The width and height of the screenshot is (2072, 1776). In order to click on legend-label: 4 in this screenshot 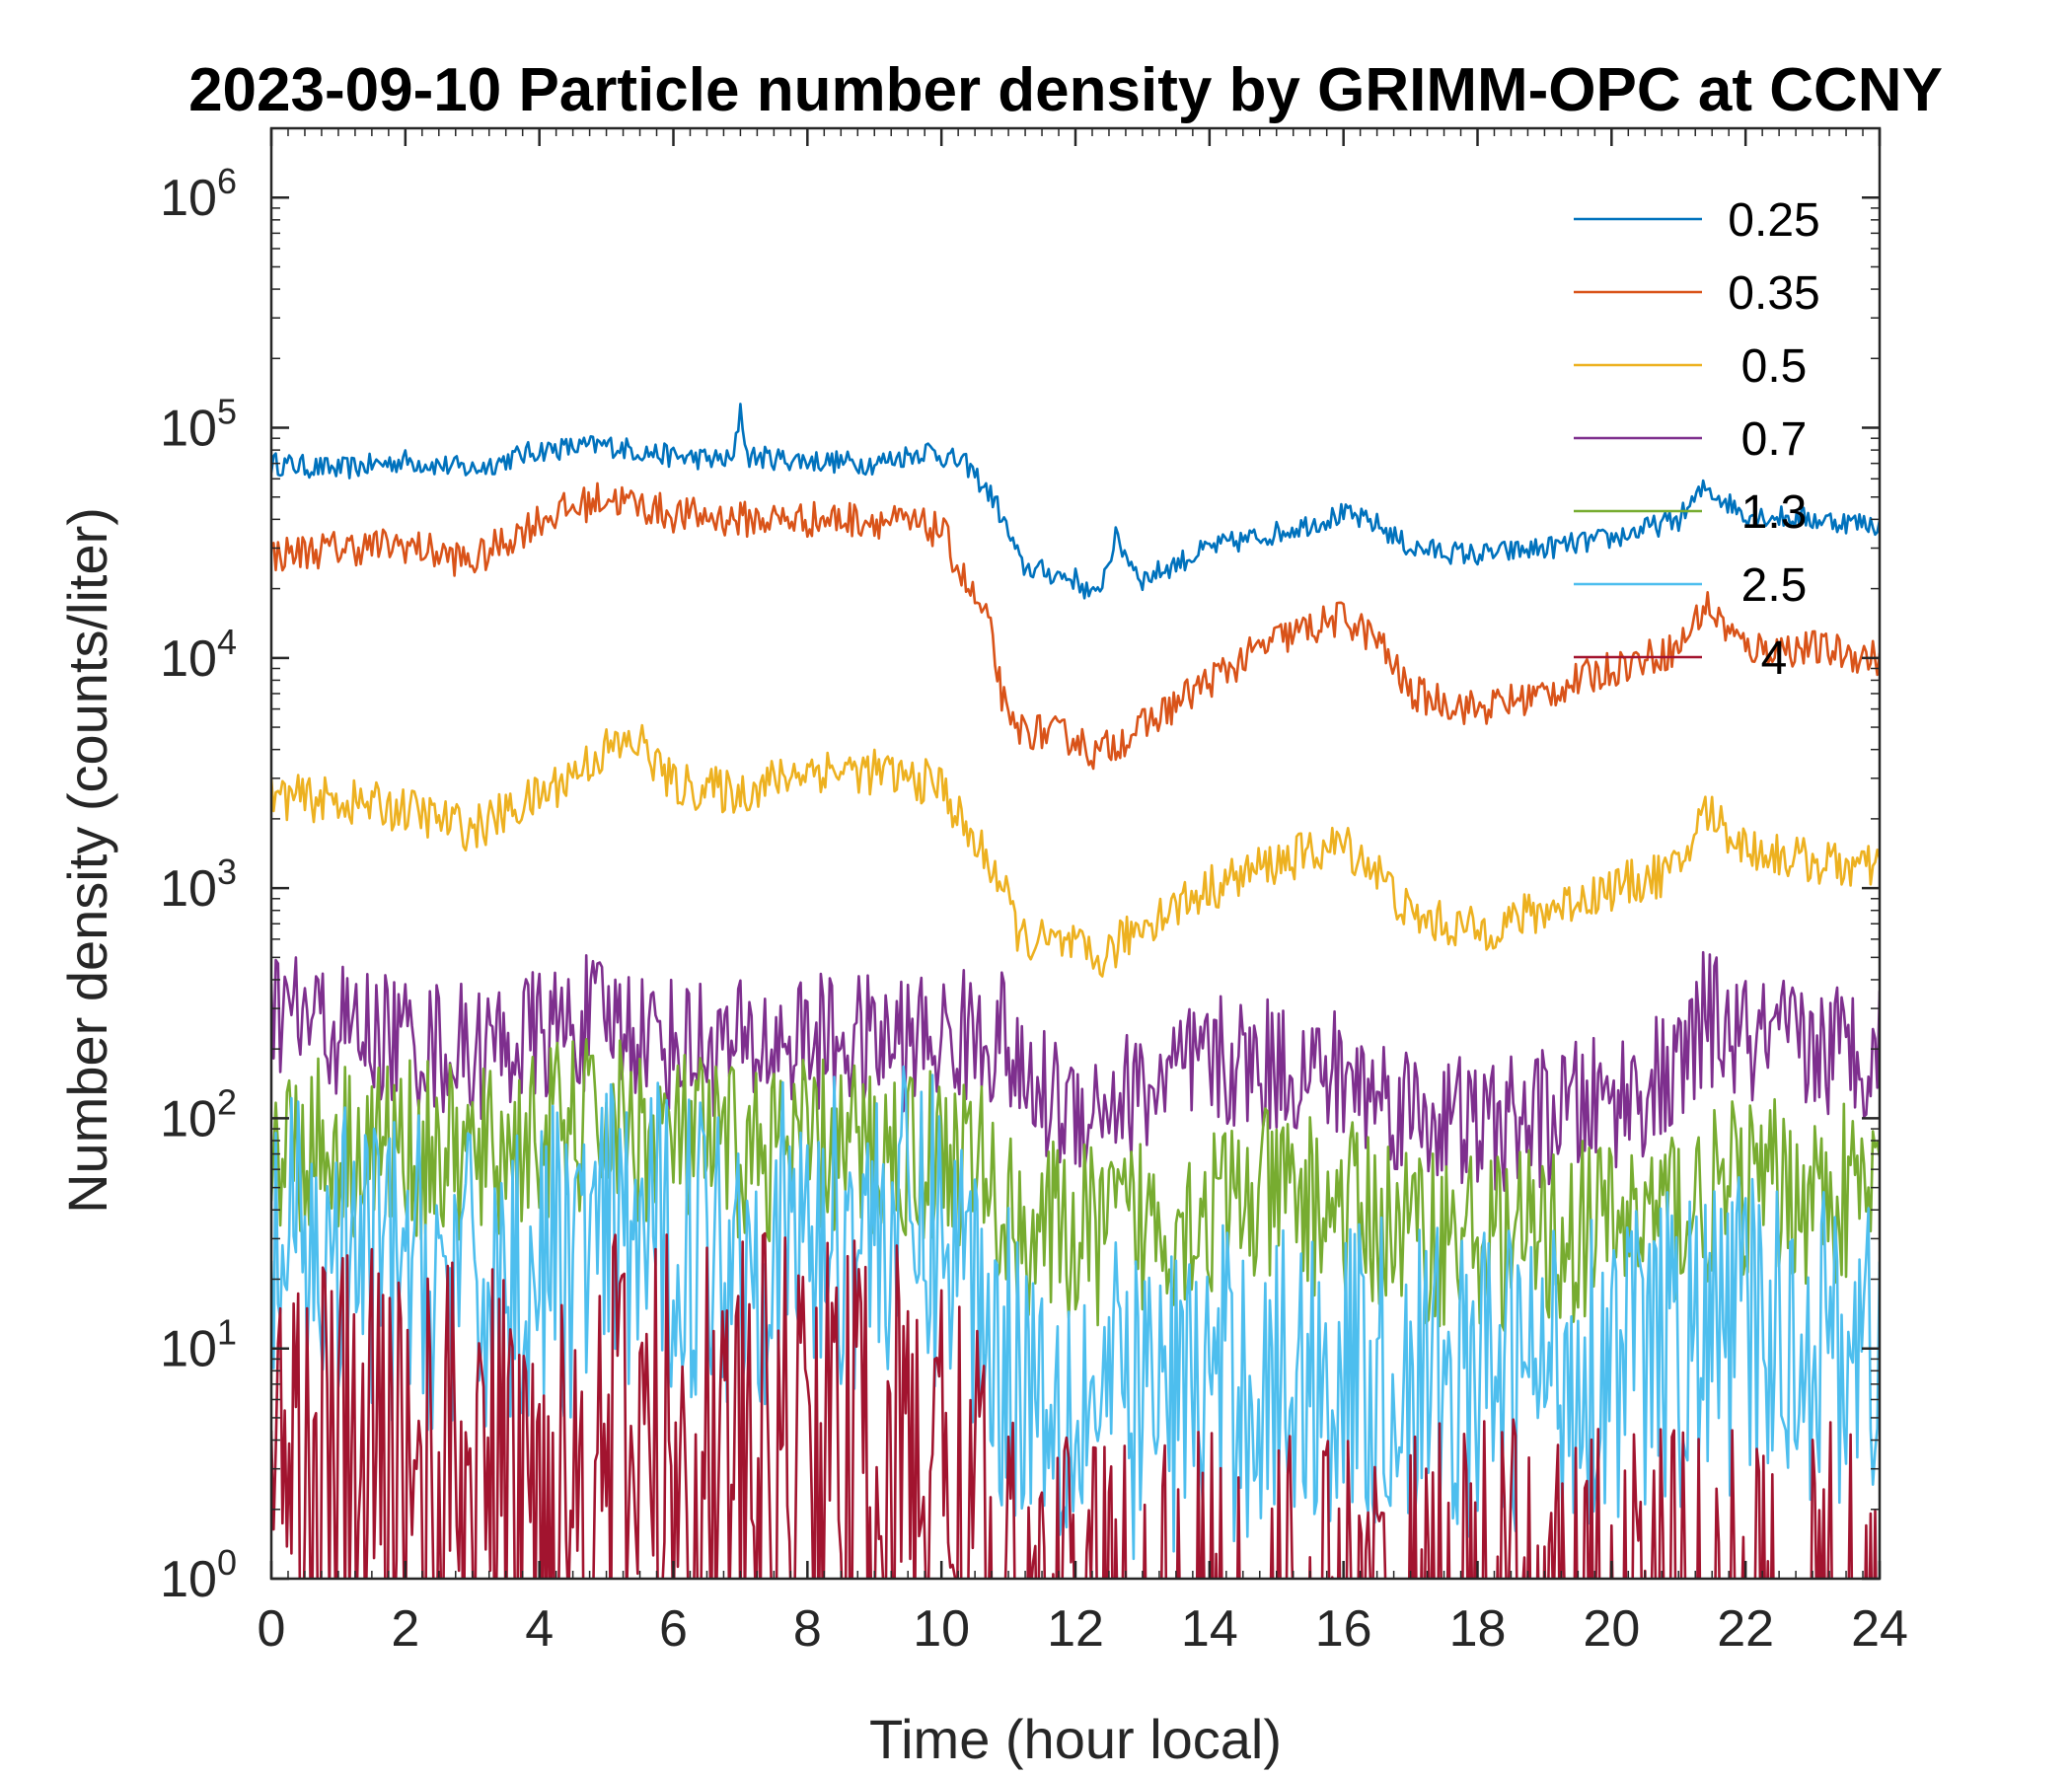, I will do `click(1774, 659)`.